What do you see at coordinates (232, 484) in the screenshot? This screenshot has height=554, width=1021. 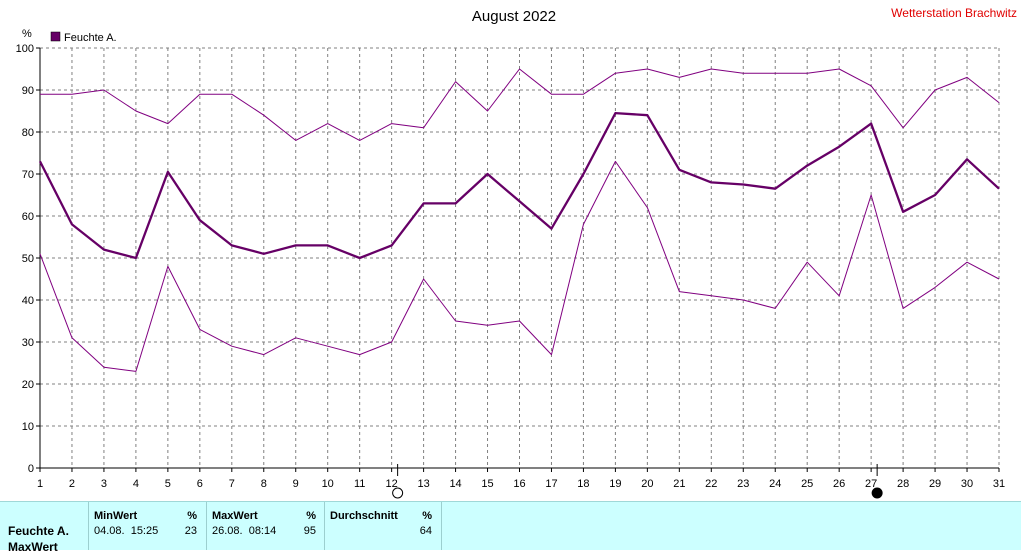 I see `x-tick-label: 7` at bounding box center [232, 484].